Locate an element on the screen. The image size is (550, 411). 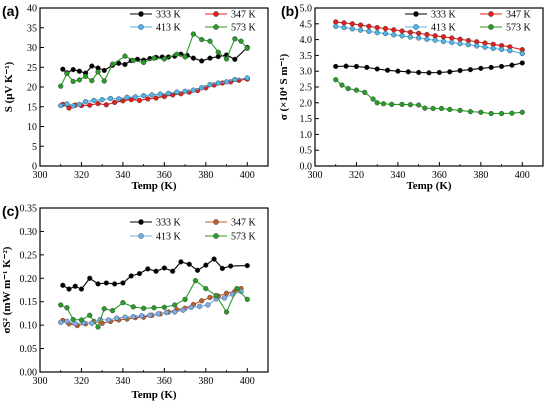
legend-entry-label: 413 K is located at coordinates (444, 28).